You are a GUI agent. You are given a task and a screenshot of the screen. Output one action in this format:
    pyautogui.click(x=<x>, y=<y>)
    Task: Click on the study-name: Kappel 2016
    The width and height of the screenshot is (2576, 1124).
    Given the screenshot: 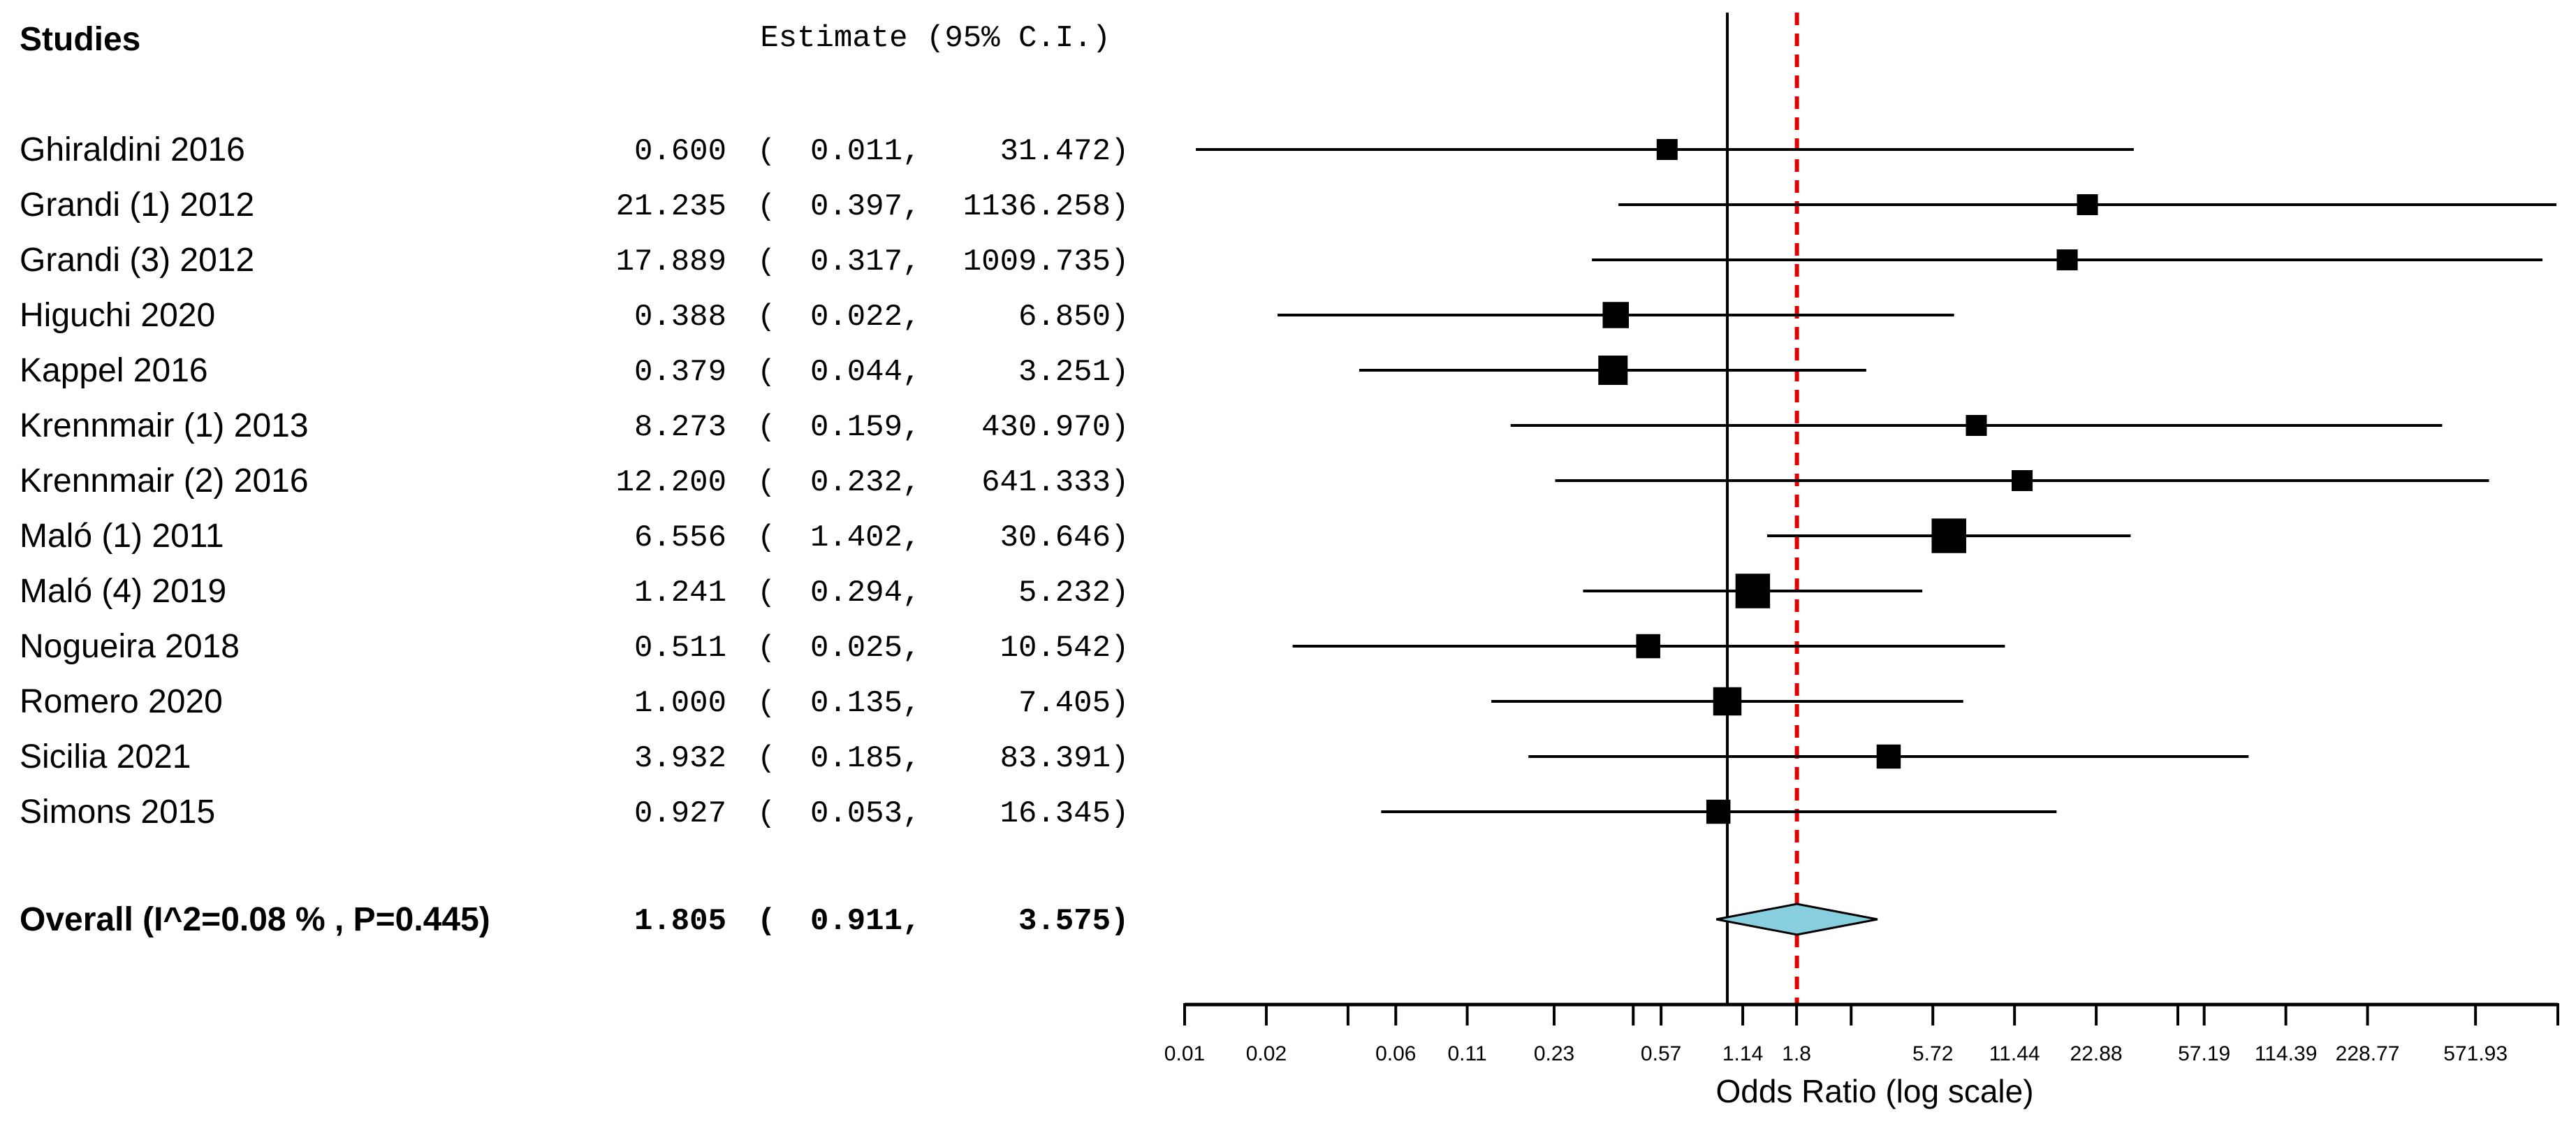 What is the action you would take?
    pyautogui.click(x=114, y=370)
    